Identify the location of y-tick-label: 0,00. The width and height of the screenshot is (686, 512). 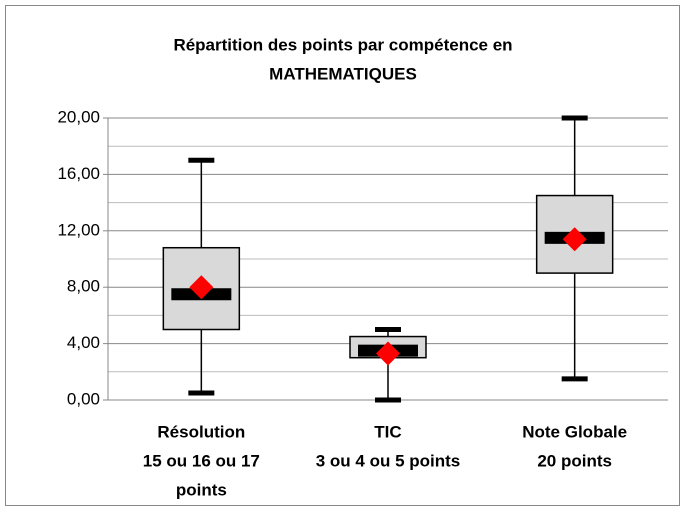
(83, 398).